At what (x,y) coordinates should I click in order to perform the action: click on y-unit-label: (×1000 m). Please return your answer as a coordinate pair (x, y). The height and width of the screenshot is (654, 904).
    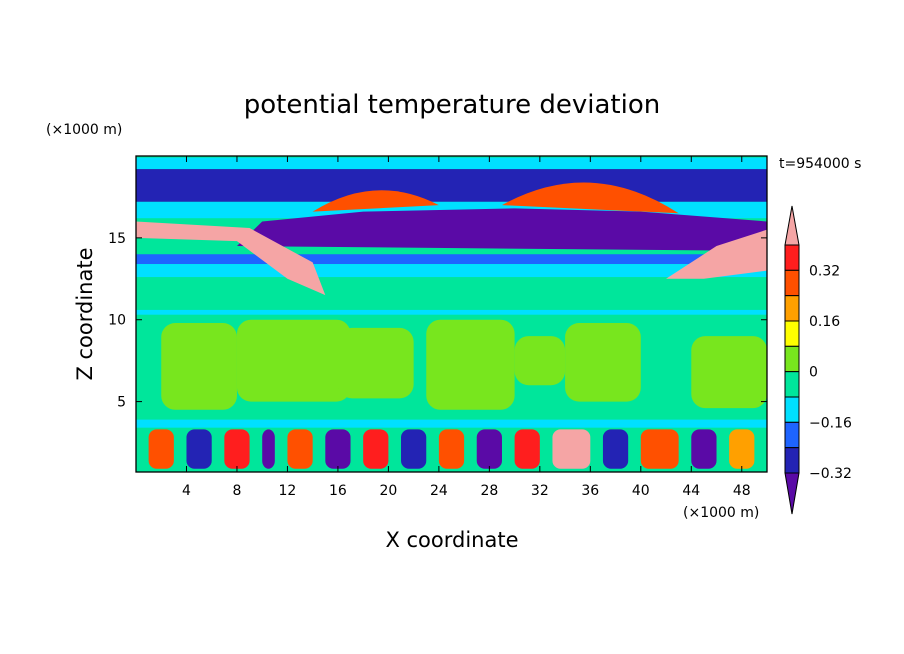
    Looking at the image, I should click on (84, 130).